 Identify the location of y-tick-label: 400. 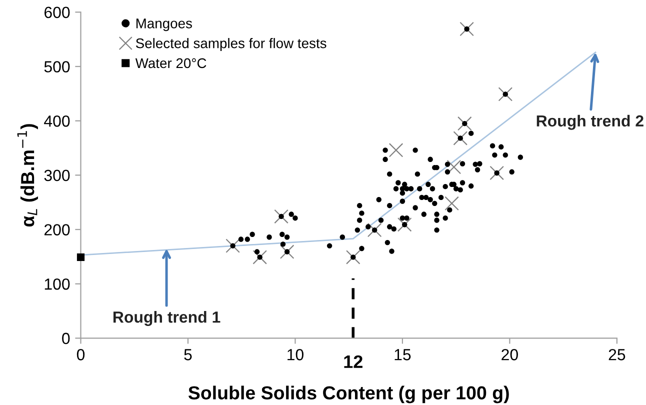
(57, 121).